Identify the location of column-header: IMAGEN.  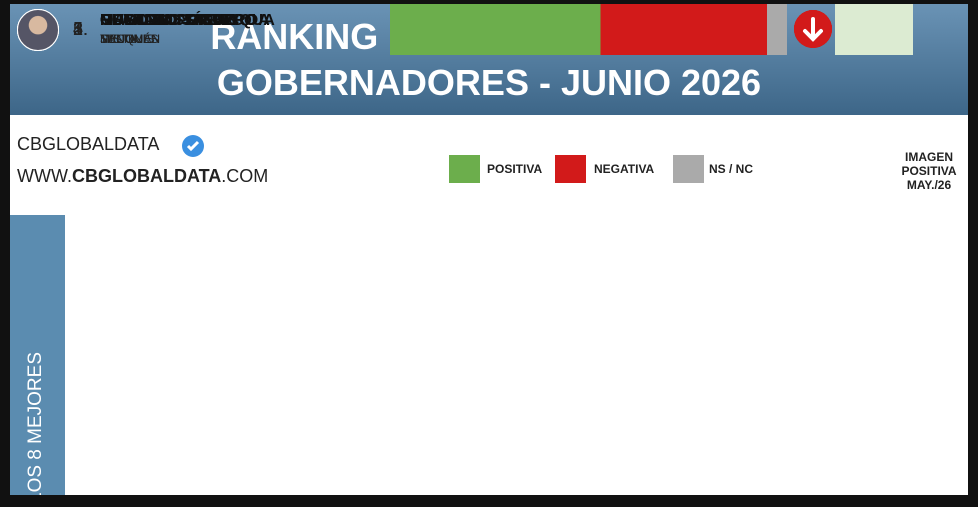
(929, 157).